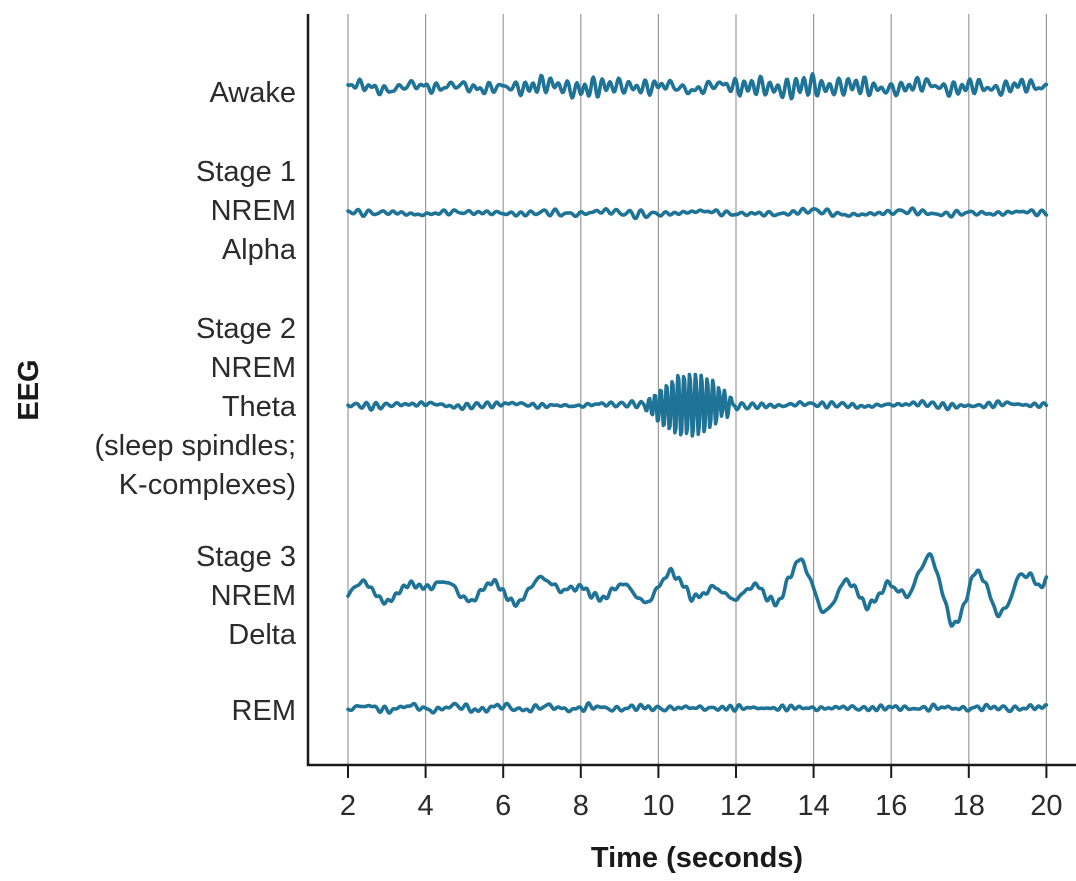 This screenshot has height=881, width=1076. I want to click on x-tick-label: 14, so click(813, 806).